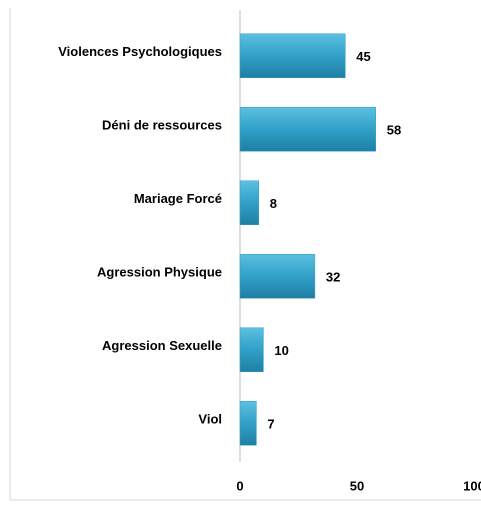 The width and height of the screenshot is (481, 508). I want to click on y-tick-label: Déni de ressources, so click(162, 125).